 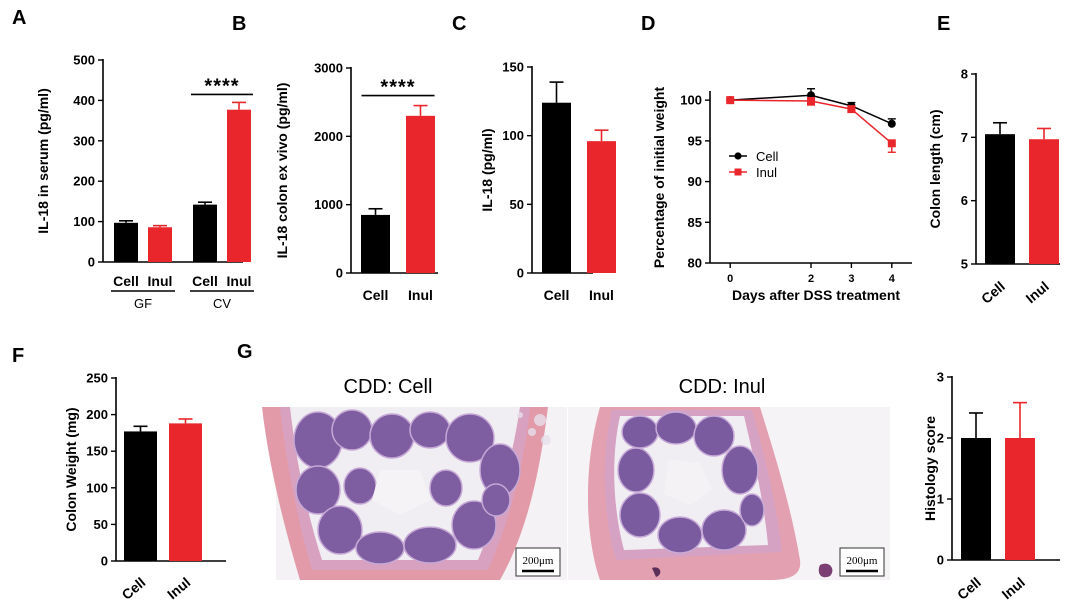 What do you see at coordinates (943, 24) in the screenshot?
I see `panel-label: E` at bounding box center [943, 24].